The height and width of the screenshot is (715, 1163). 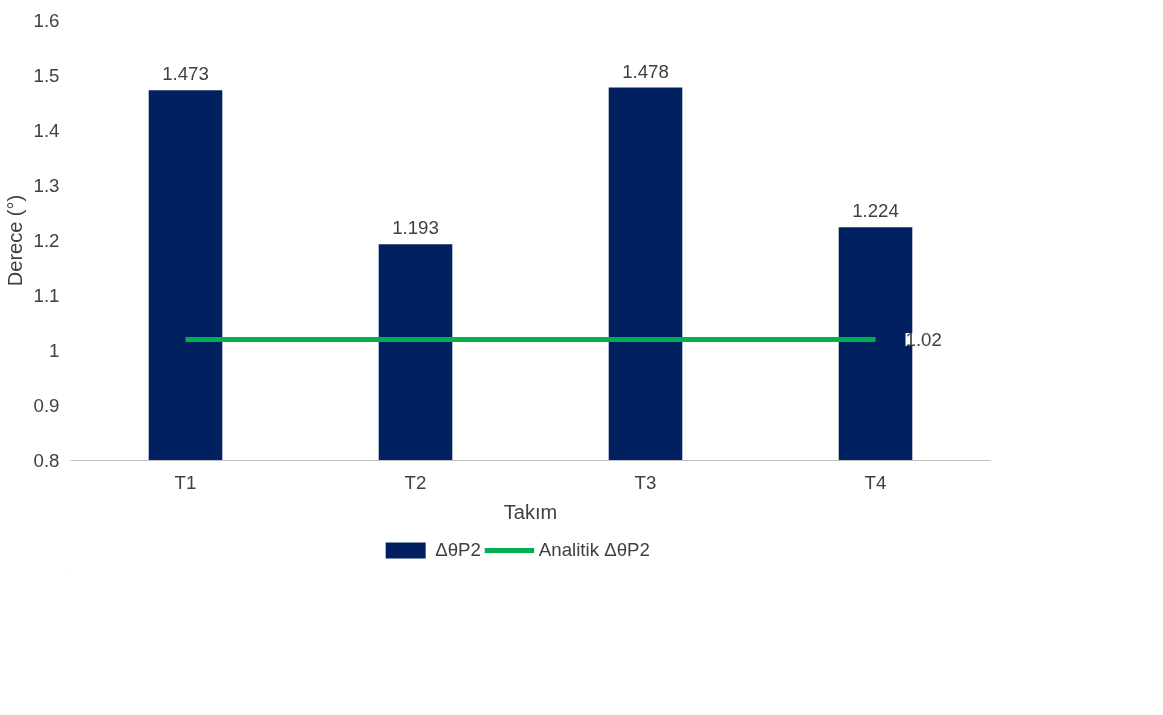 What do you see at coordinates (185, 482) in the screenshot?
I see `x-tick-label: T1` at bounding box center [185, 482].